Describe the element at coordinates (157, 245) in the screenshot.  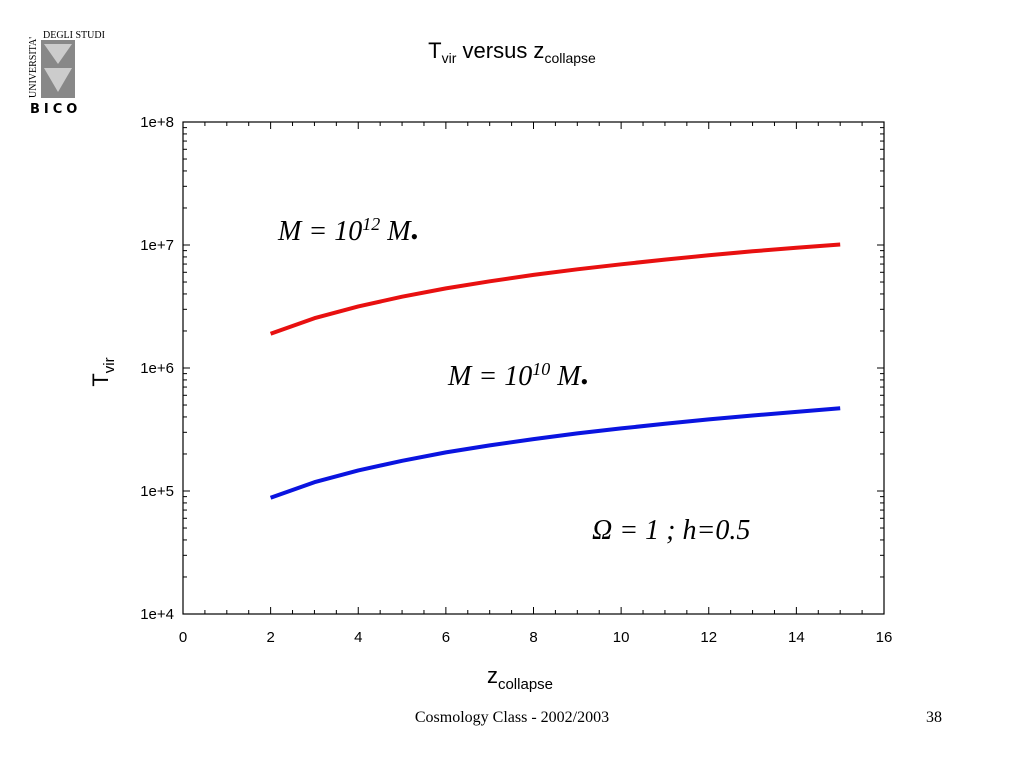
I see `y-tick-label: 1e+7` at that location.